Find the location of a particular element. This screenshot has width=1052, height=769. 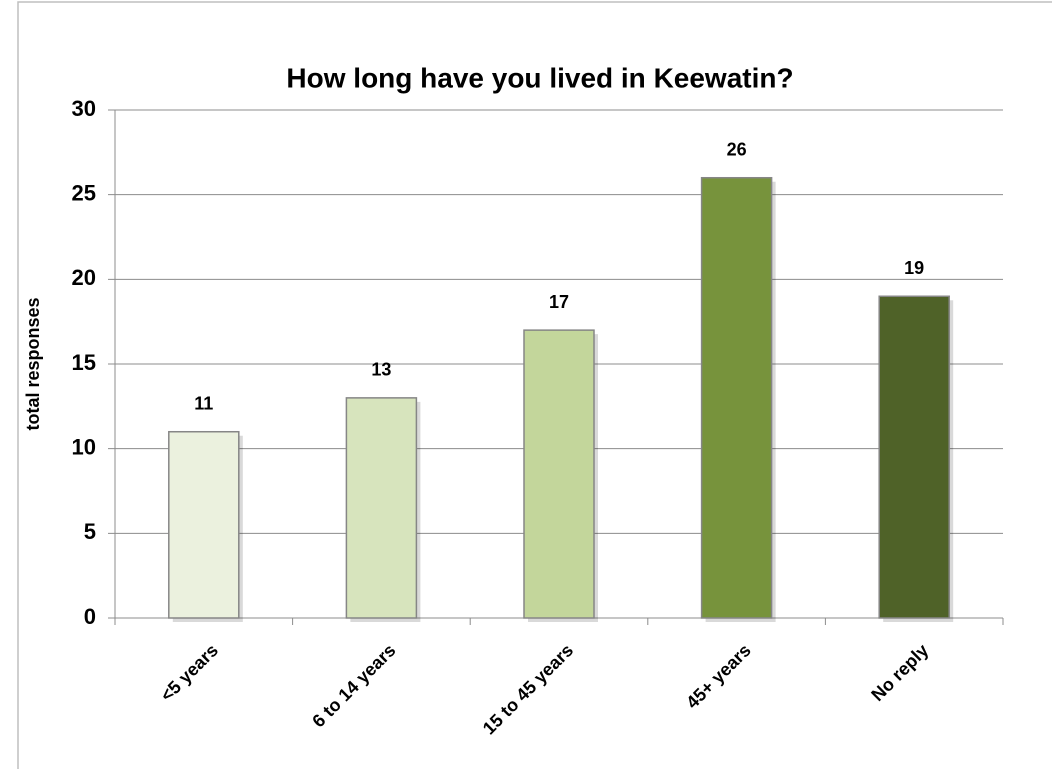

data-label: 11 is located at coordinates (203, 403).